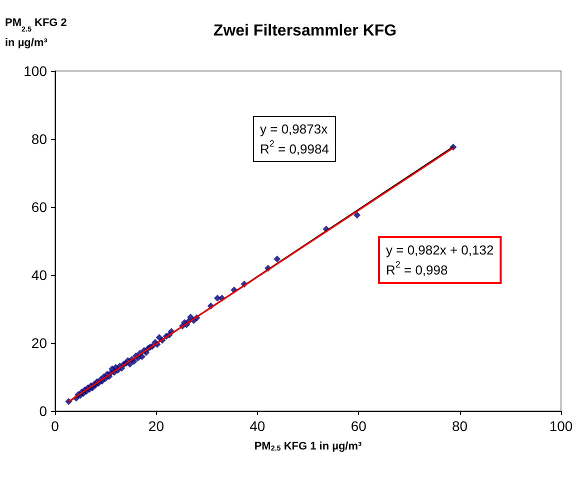 Image resolution: width=576 pixels, height=479 pixels. Describe the element at coordinates (39, 207) in the screenshot. I see `y-tick-label: 60` at that location.